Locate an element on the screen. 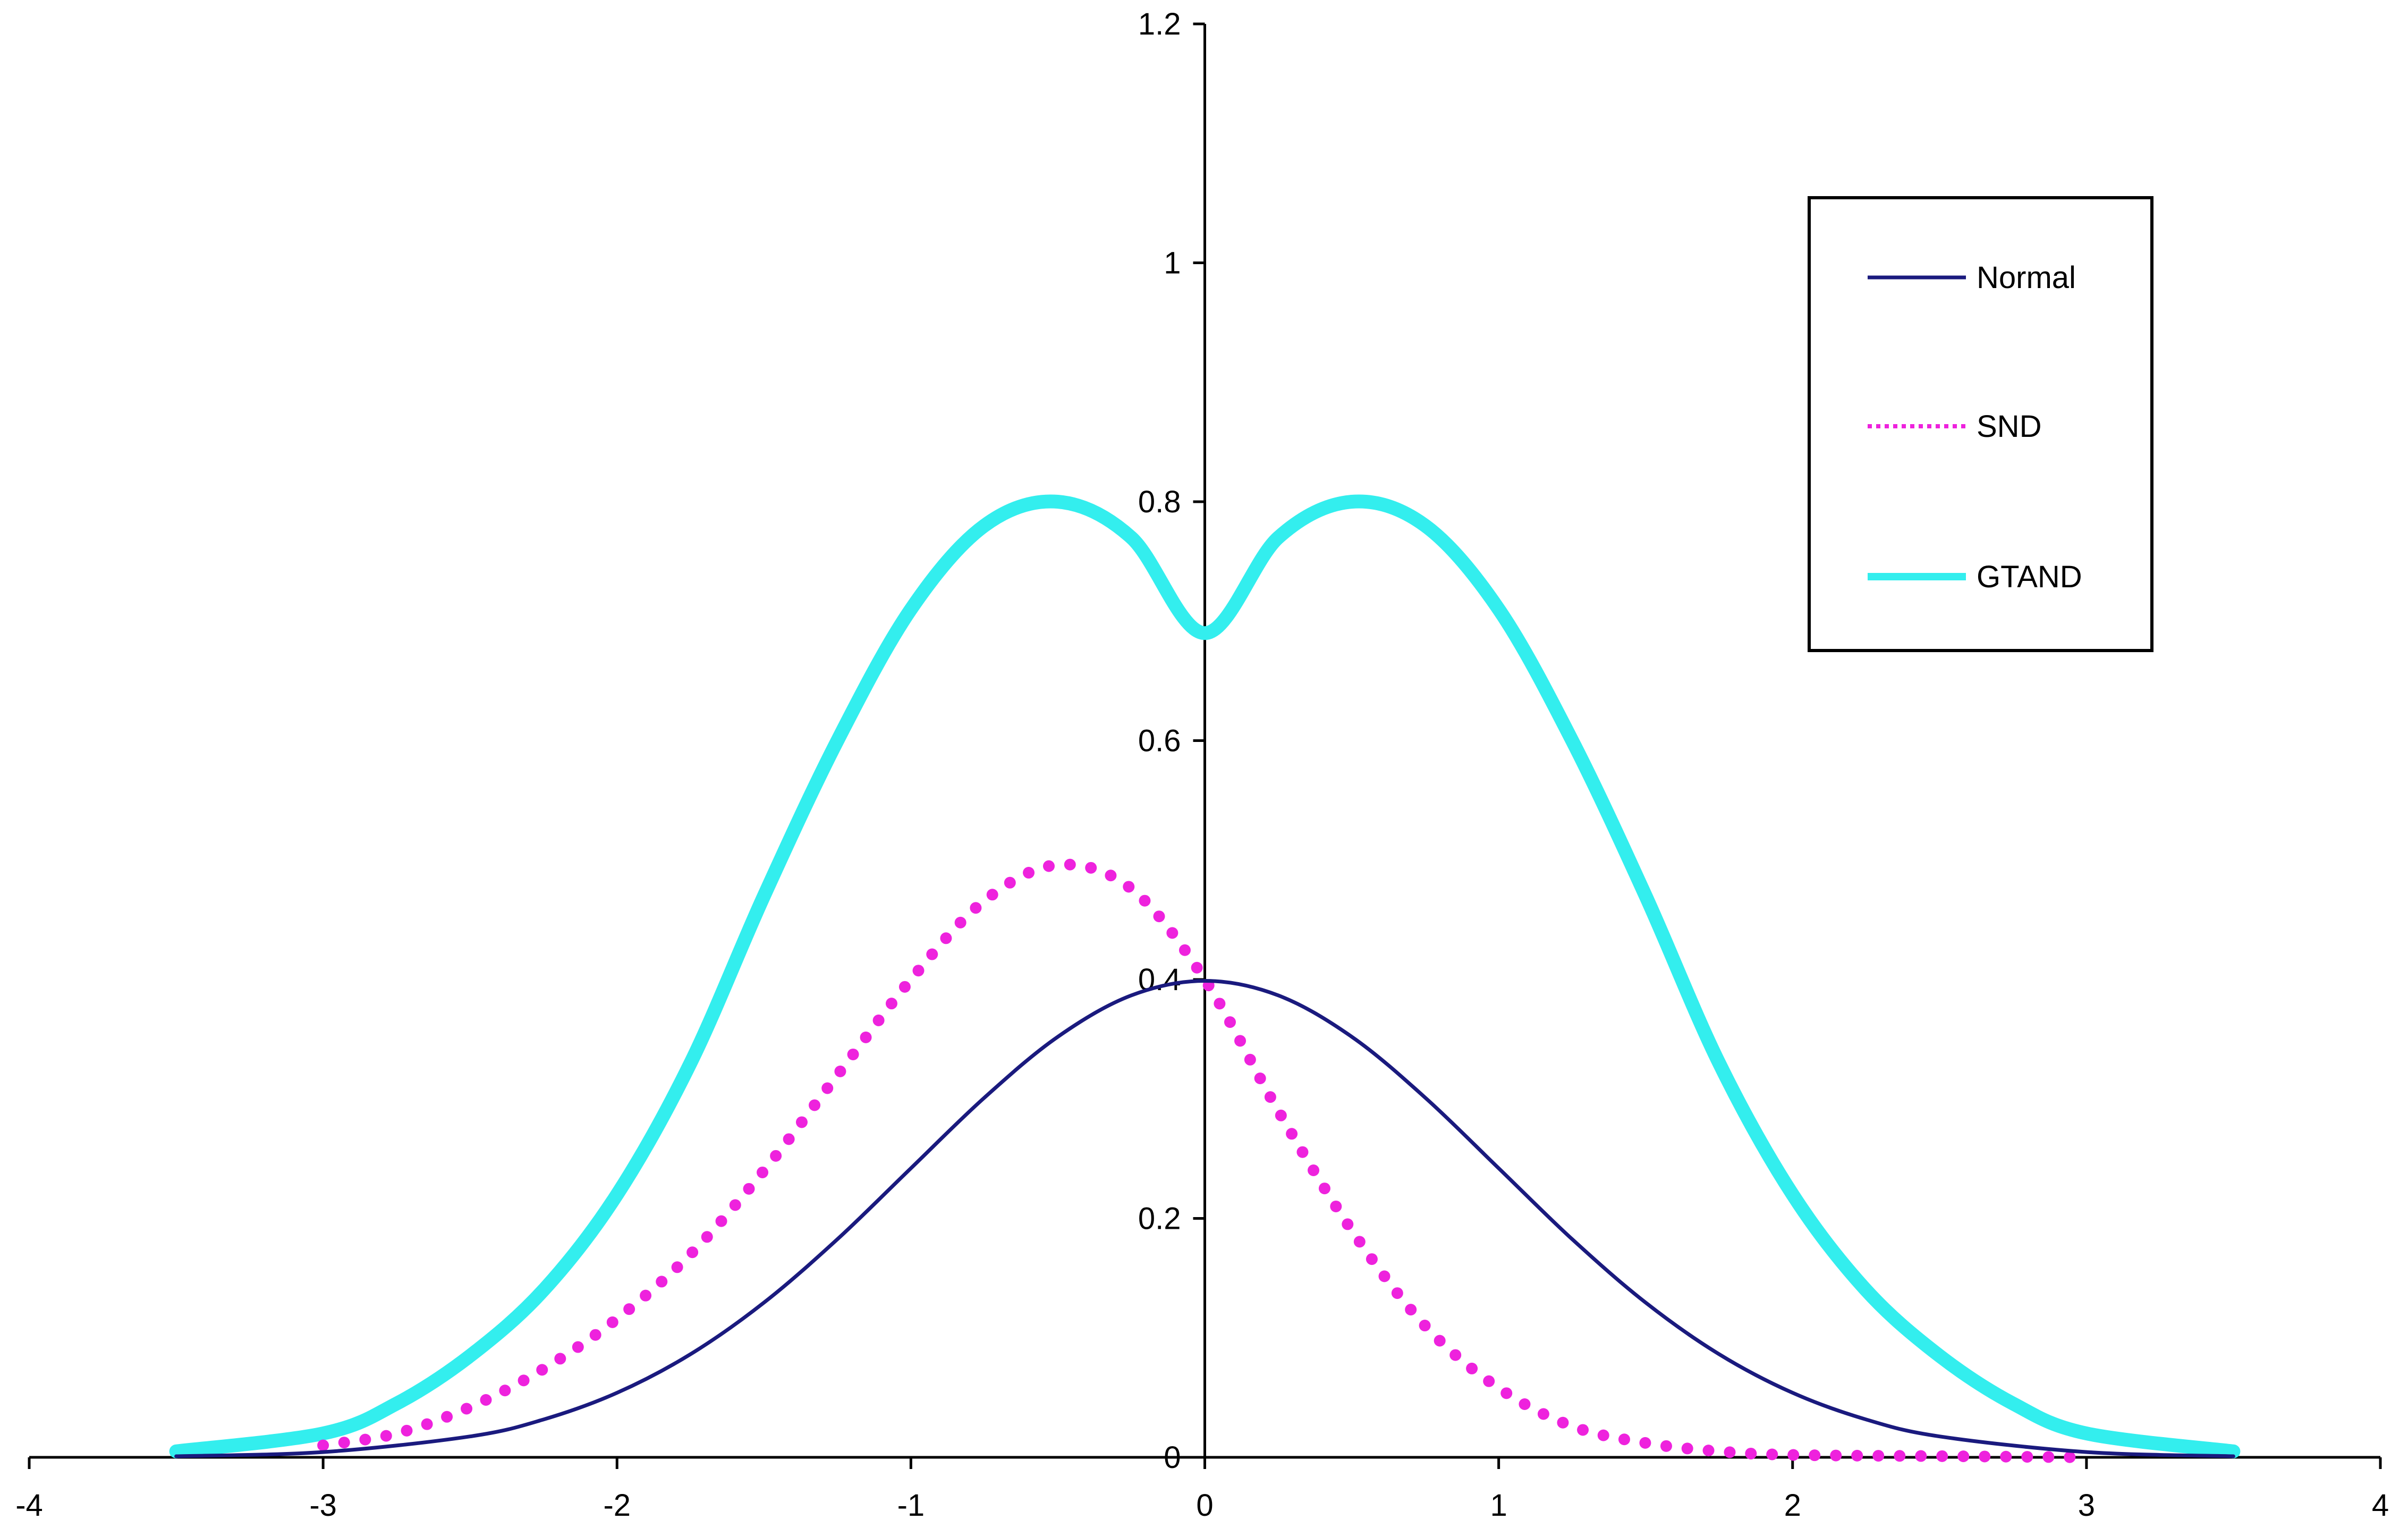  y-tick-label: 0.2 is located at coordinates (1159, 1219).